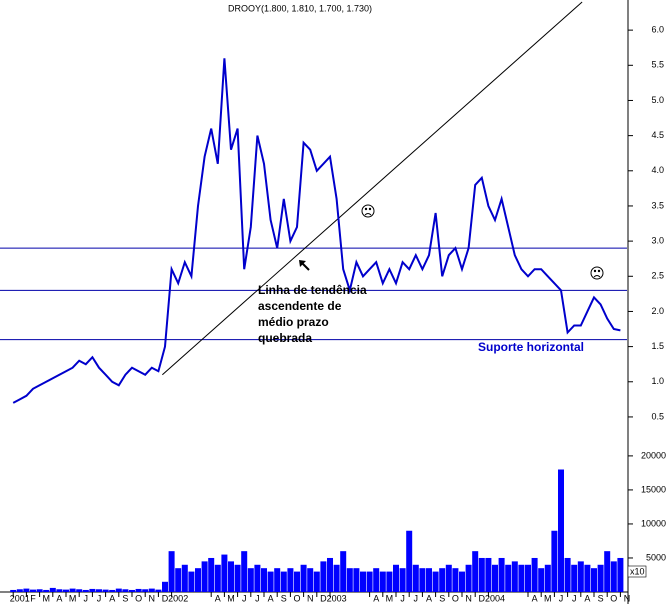 The height and width of the screenshot is (604, 668). I want to click on support-label: Suporte horizontal, so click(531, 347).